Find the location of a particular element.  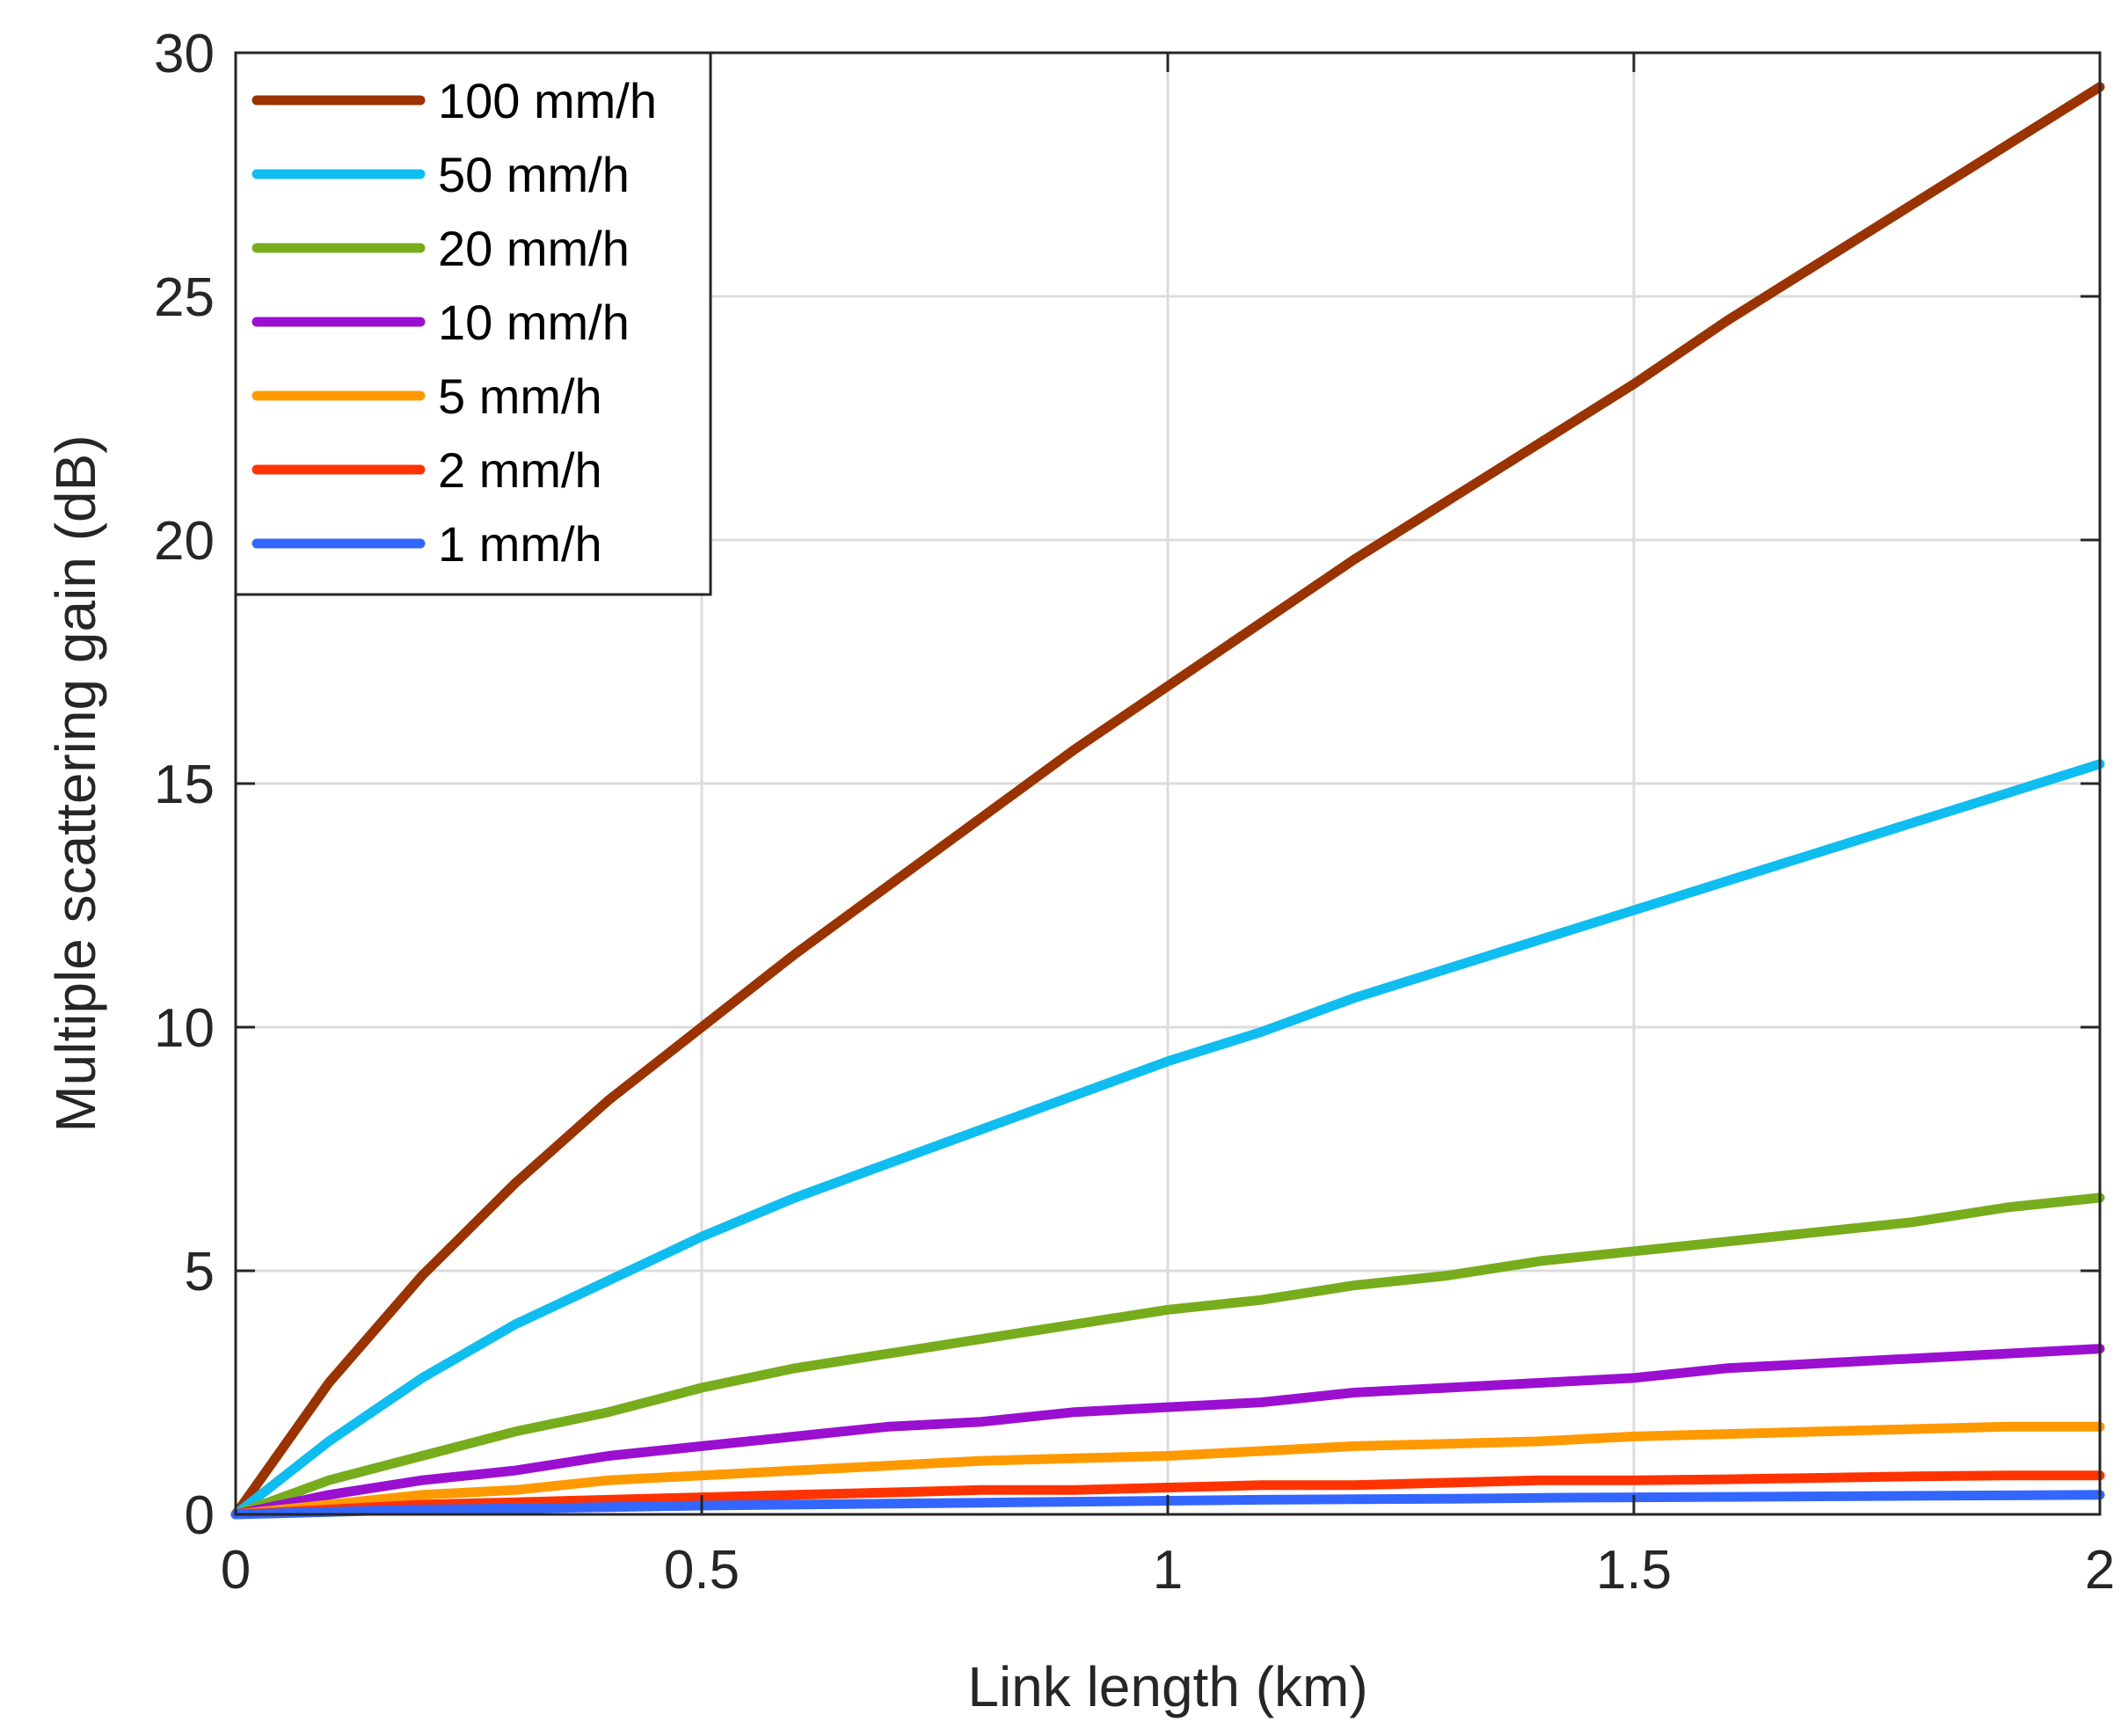

y-tick-label: 5 is located at coordinates (200, 1272).